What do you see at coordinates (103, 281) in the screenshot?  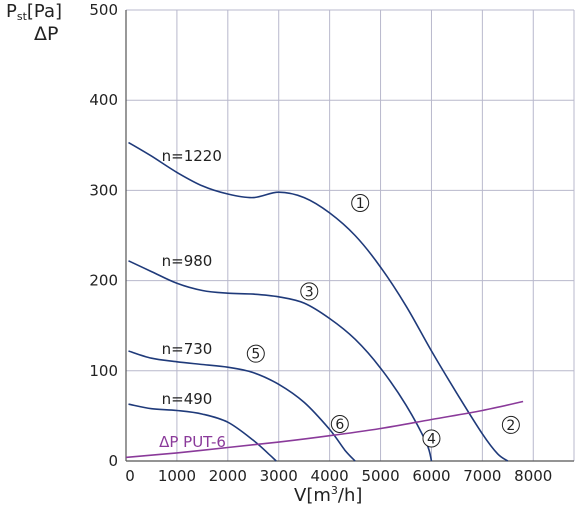 I see `y-tick-label: 200` at bounding box center [103, 281].